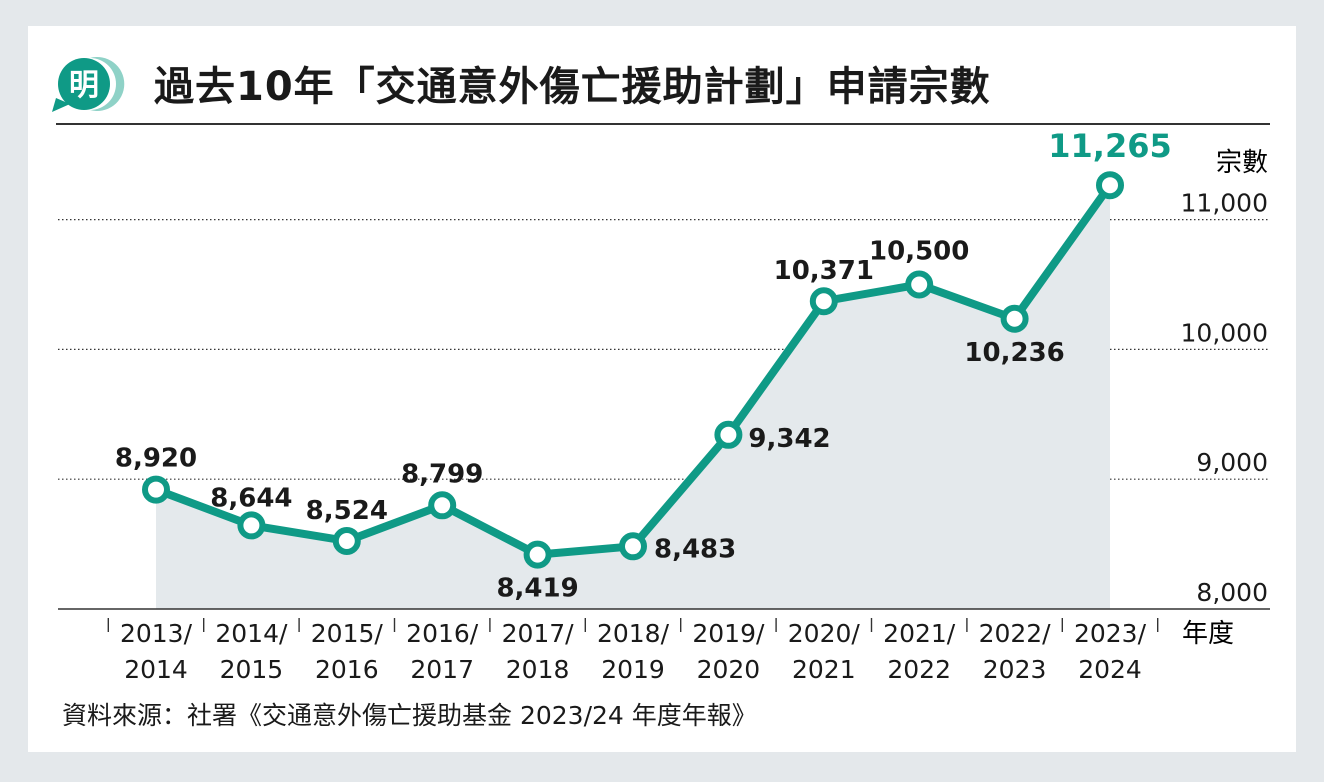  I want to click on data-label: 8,799, so click(442, 474).